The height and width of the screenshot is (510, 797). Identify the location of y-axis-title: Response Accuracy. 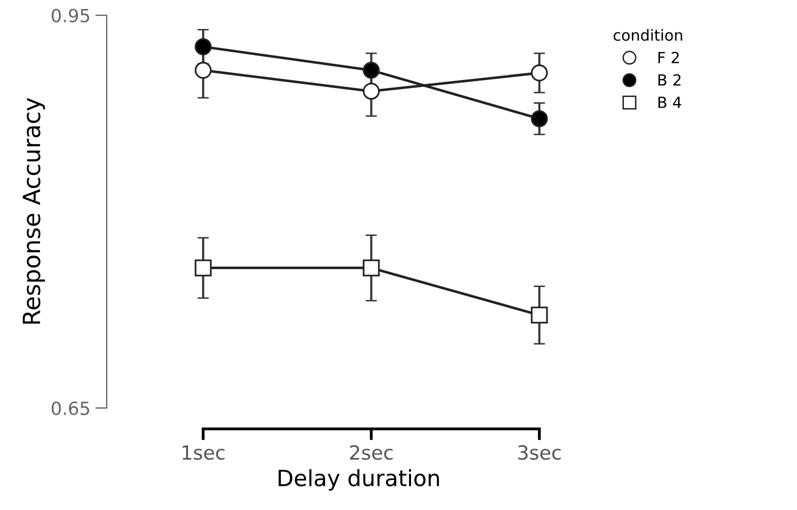
(33, 211).